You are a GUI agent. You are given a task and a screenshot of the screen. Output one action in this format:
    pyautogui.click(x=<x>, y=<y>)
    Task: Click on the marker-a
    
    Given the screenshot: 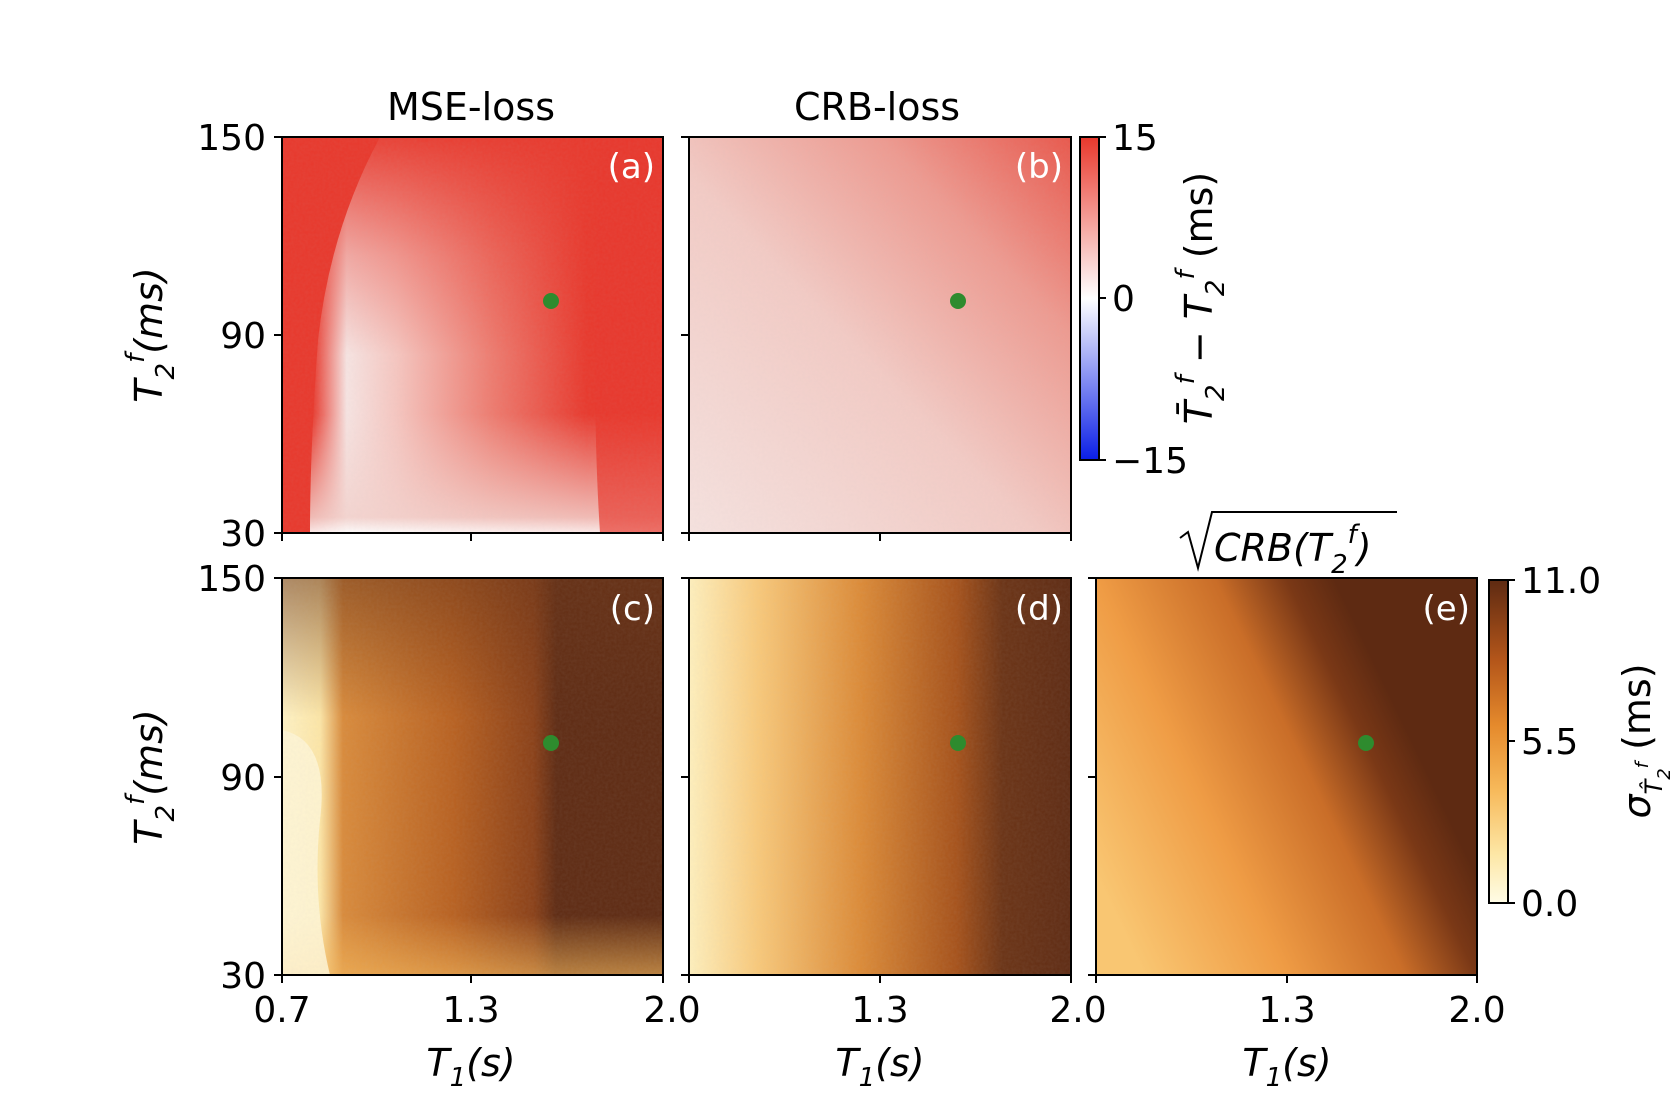 What is the action you would take?
    pyautogui.click(x=551, y=301)
    